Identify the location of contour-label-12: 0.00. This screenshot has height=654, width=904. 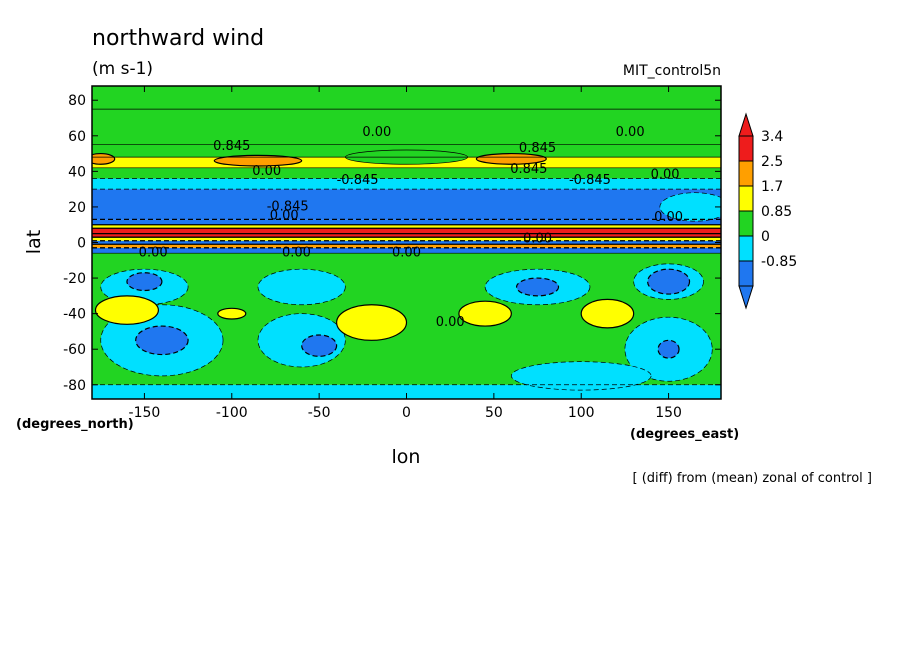
(537, 239).